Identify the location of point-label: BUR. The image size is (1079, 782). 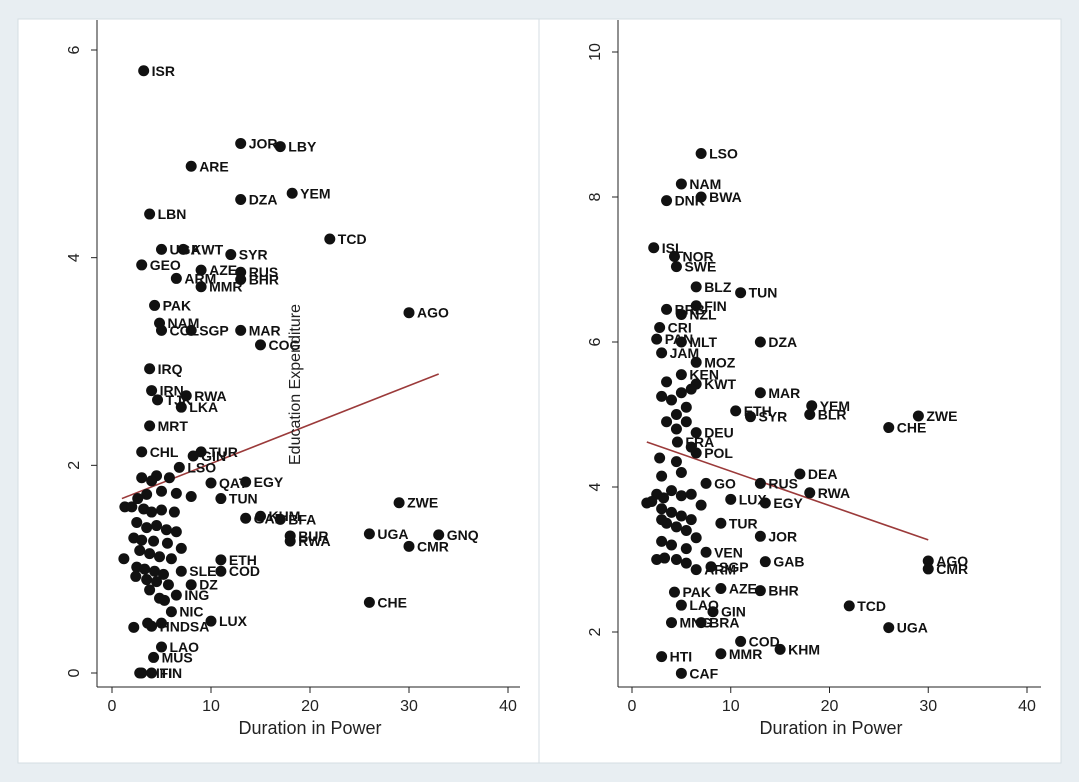
(313, 536).